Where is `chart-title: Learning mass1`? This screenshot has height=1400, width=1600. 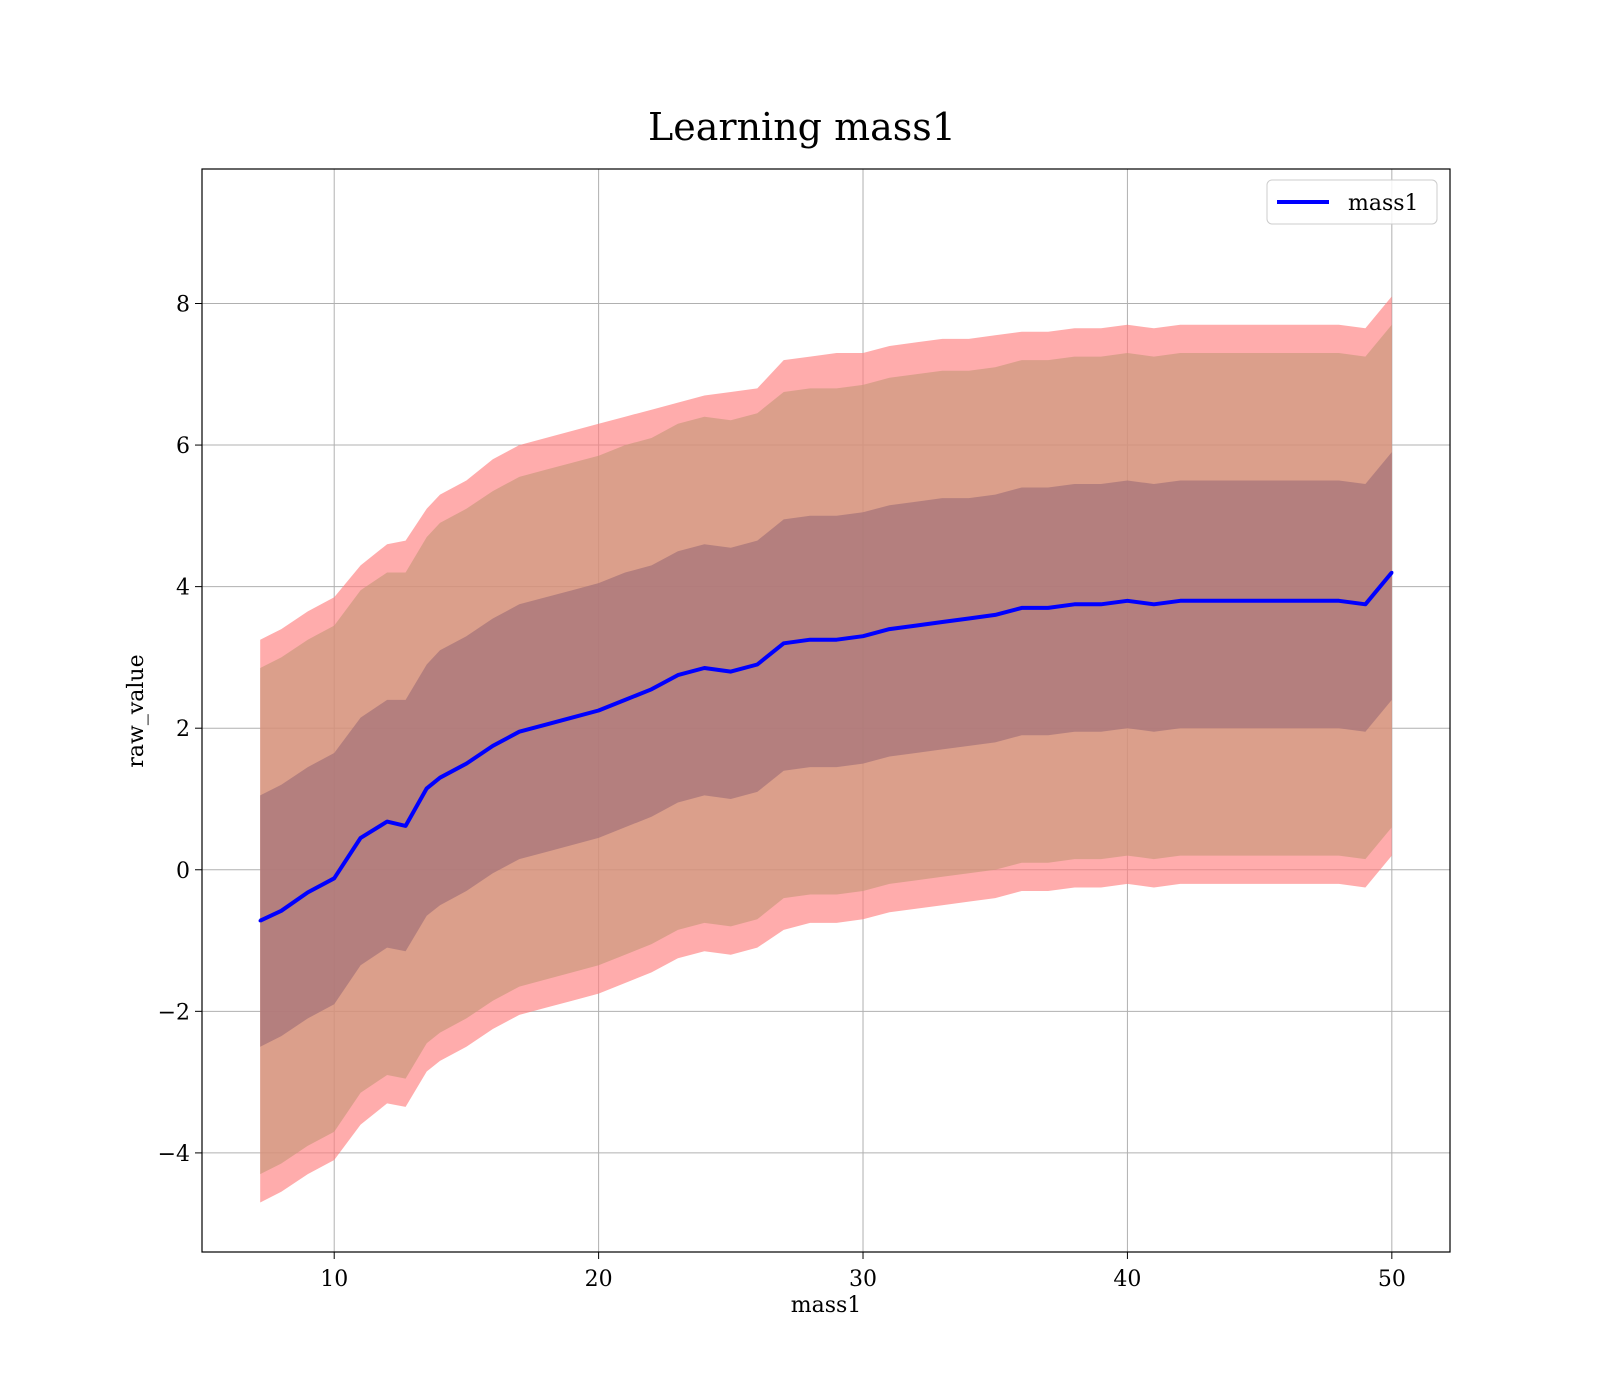 chart-title: Learning mass1 is located at coordinates (802, 127).